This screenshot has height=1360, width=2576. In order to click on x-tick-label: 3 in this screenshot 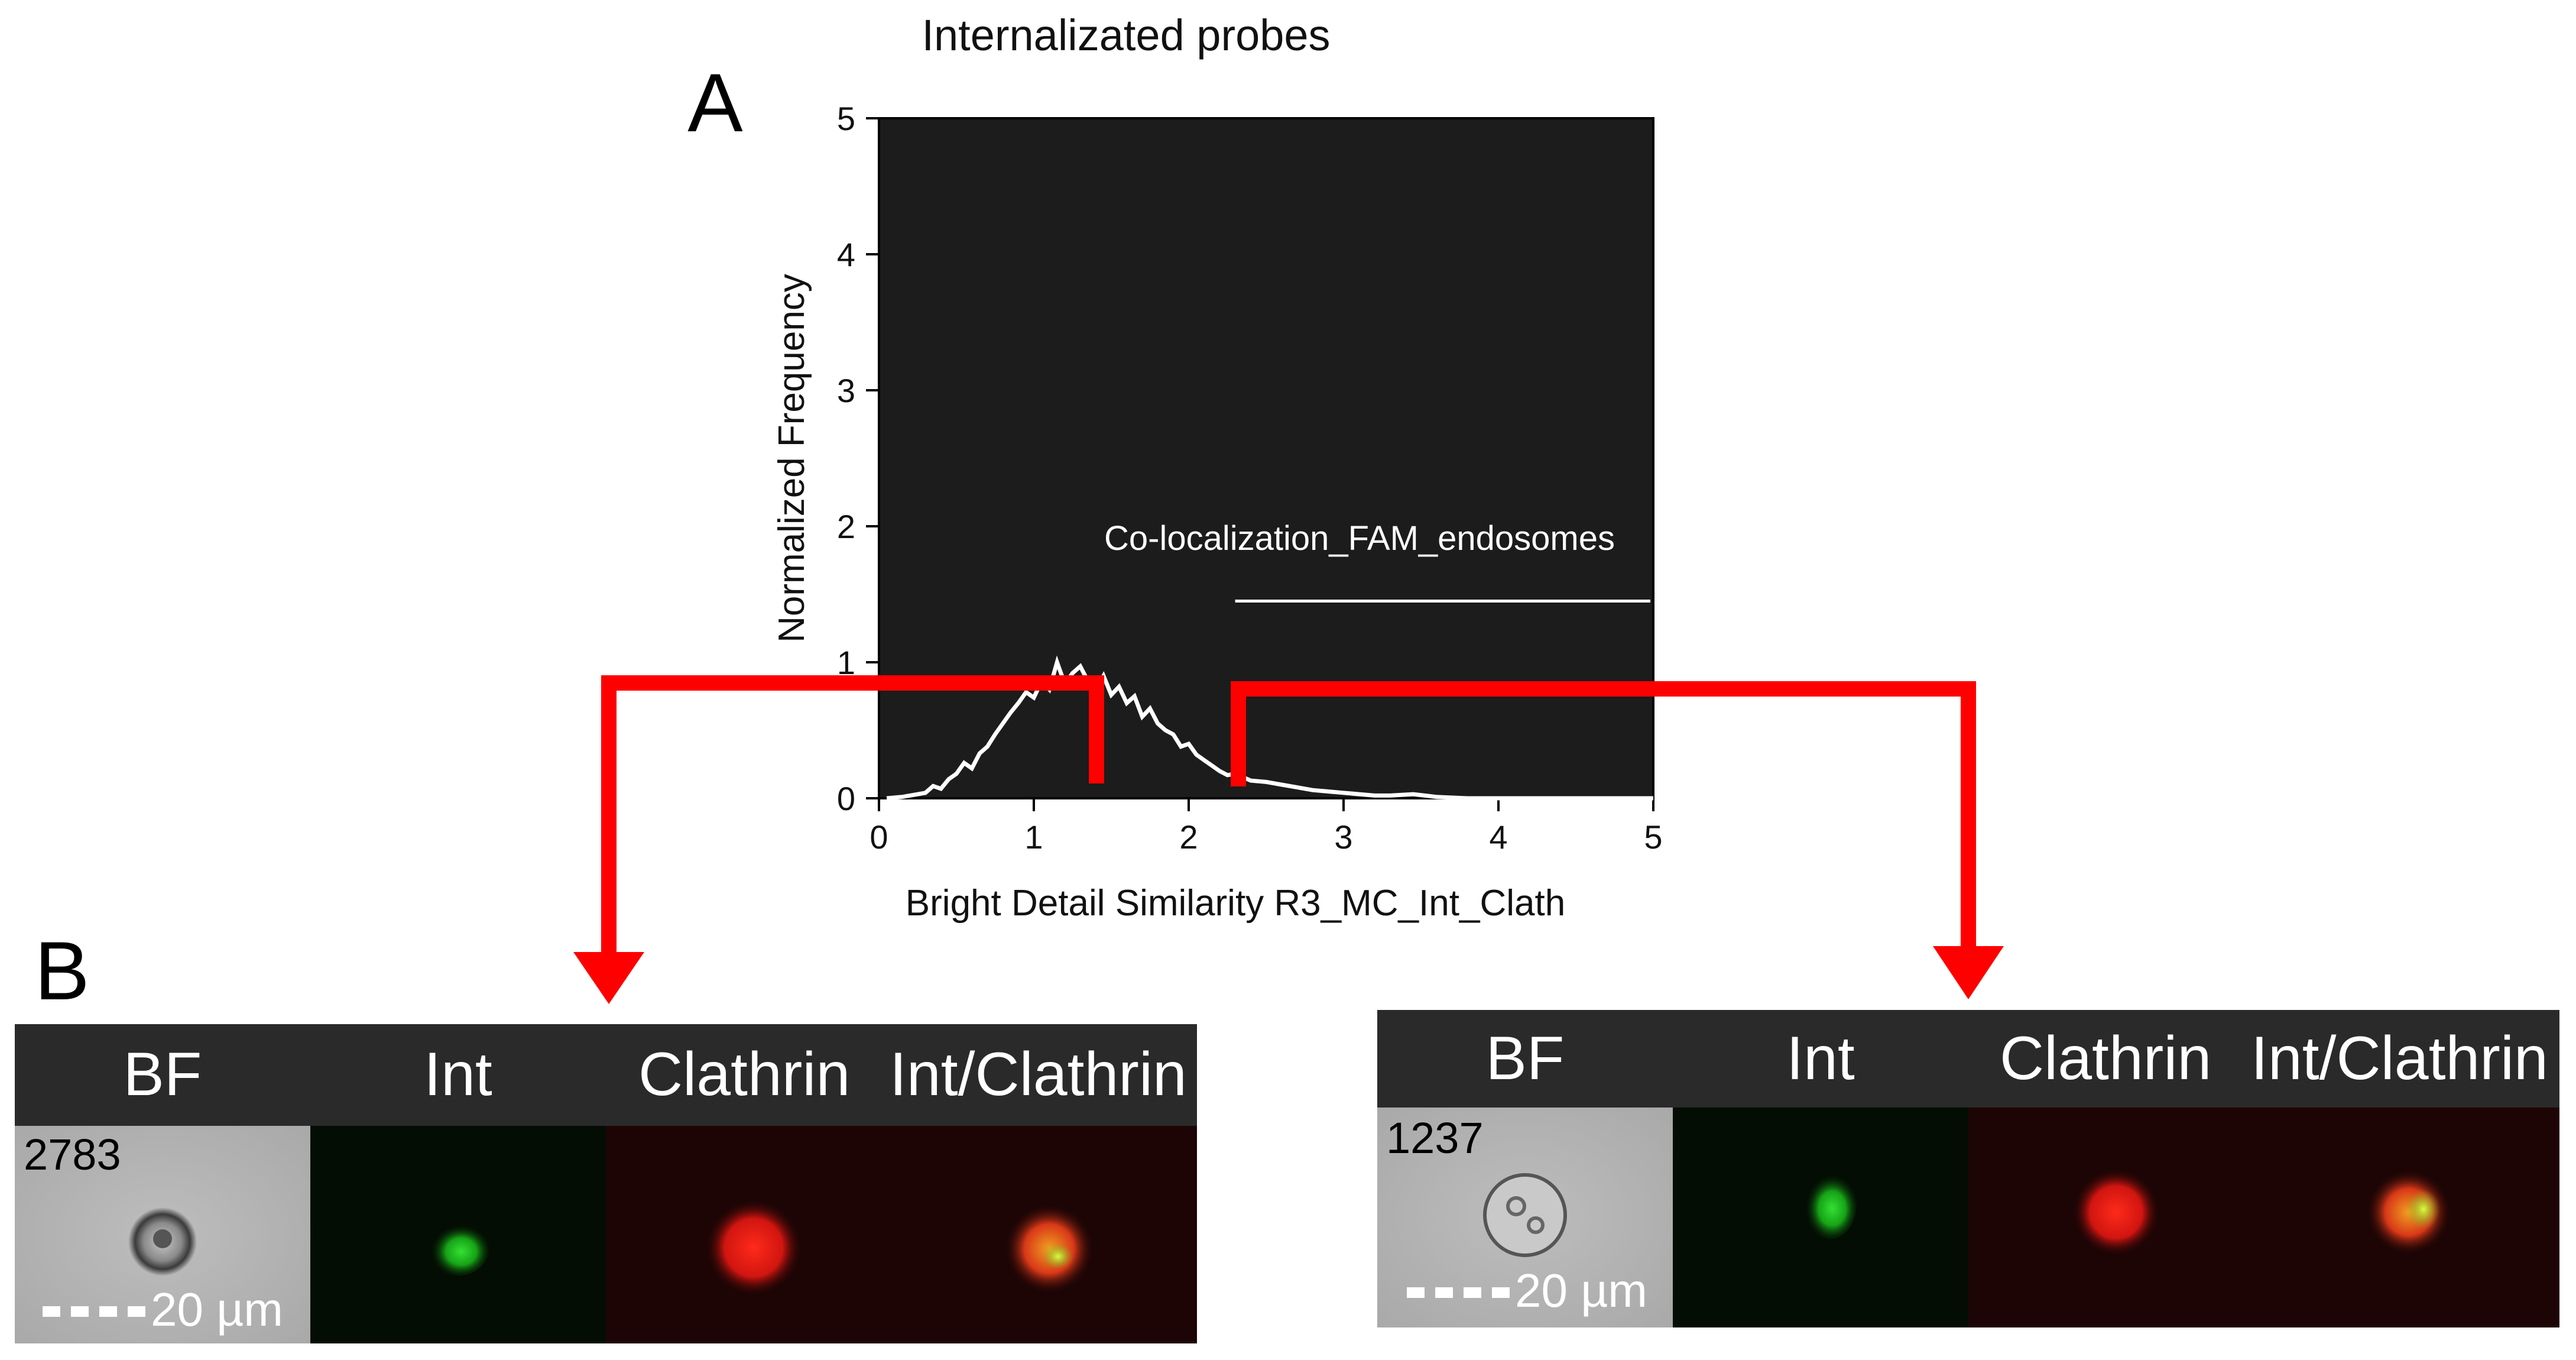, I will do `click(1343, 837)`.